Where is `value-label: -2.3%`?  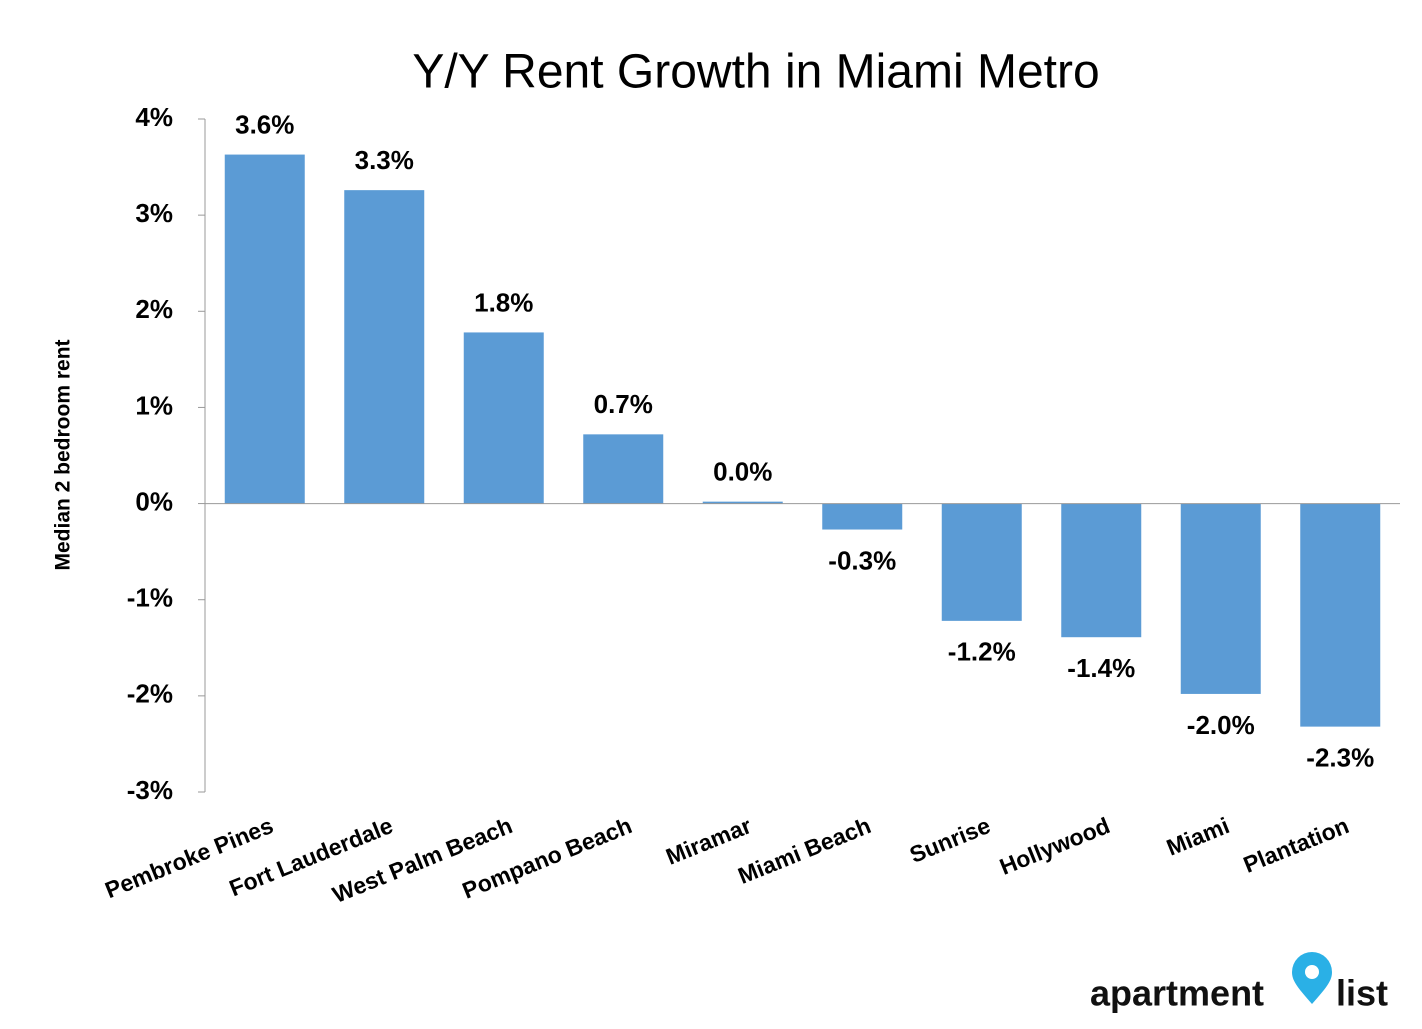 value-label: -2.3% is located at coordinates (1340, 757).